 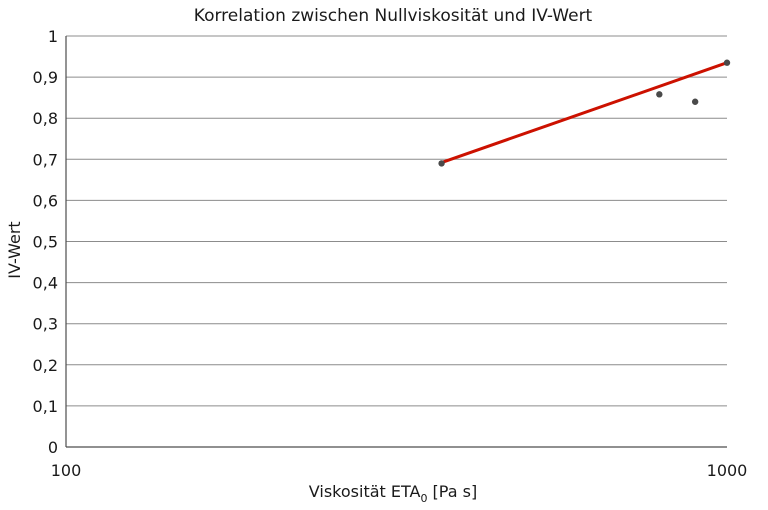 What do you see at coordinates (14, 249) in the screenshot?
I see `y-axis-label: IV-Wert` at bounding box center [14, 249].